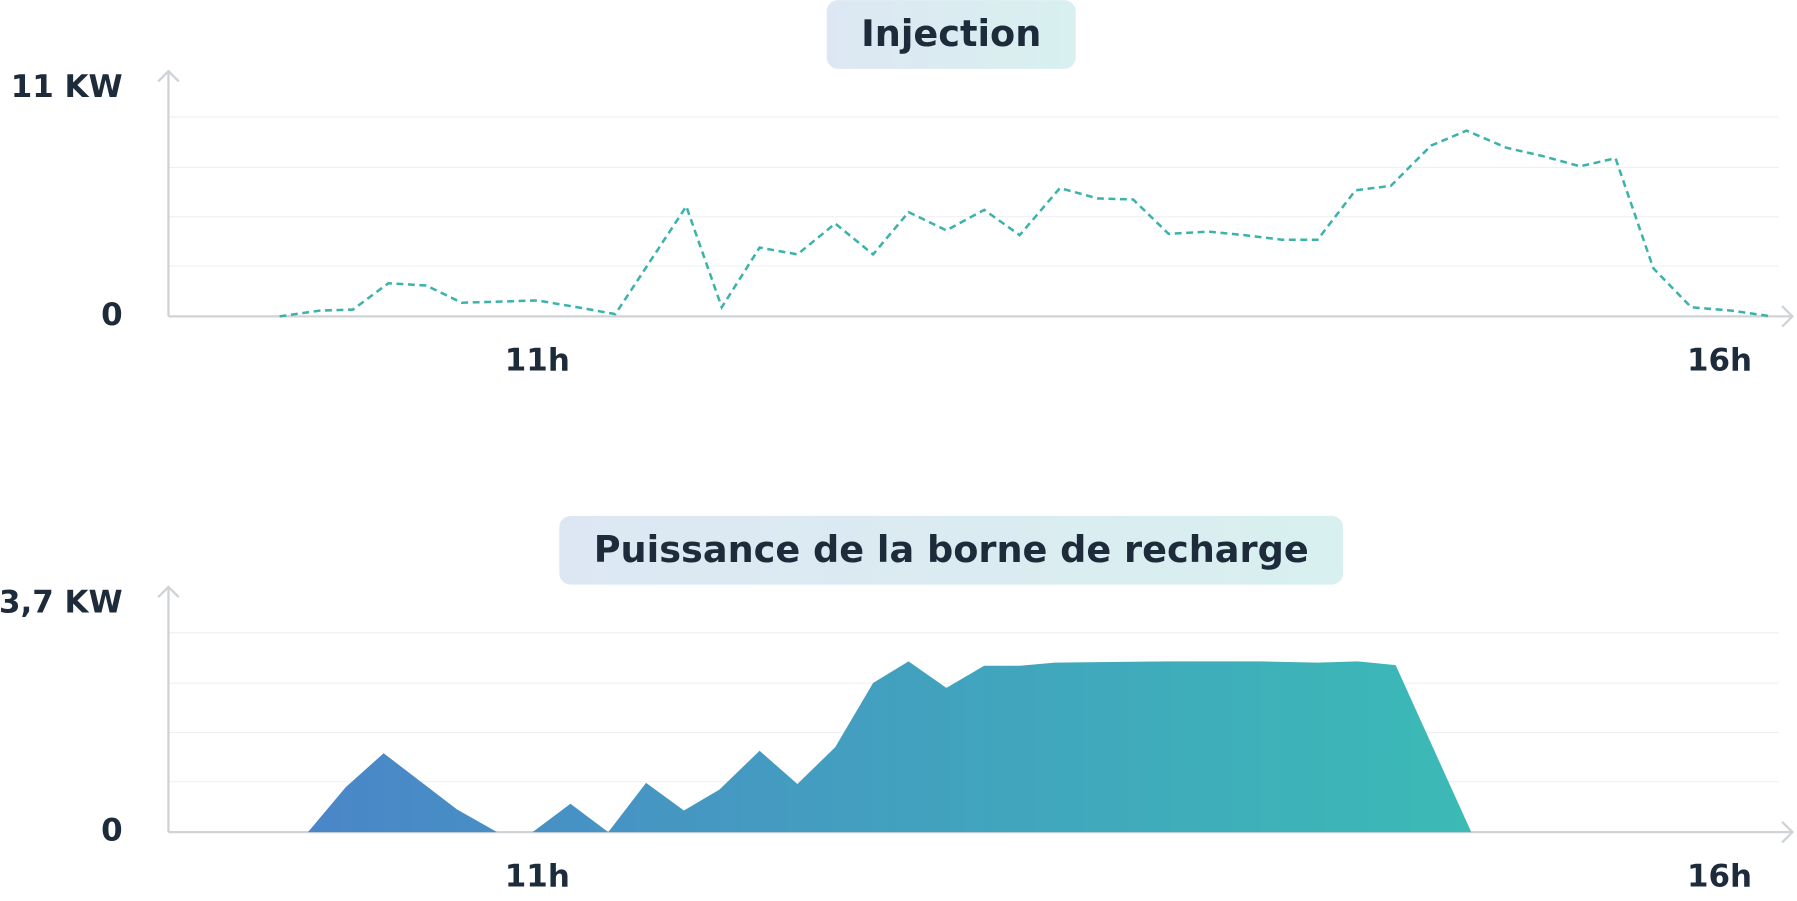 The image size is (1797, 901). Describe the element at coordinates (889, 747) in the screenshot. I see `power-area` at that location.